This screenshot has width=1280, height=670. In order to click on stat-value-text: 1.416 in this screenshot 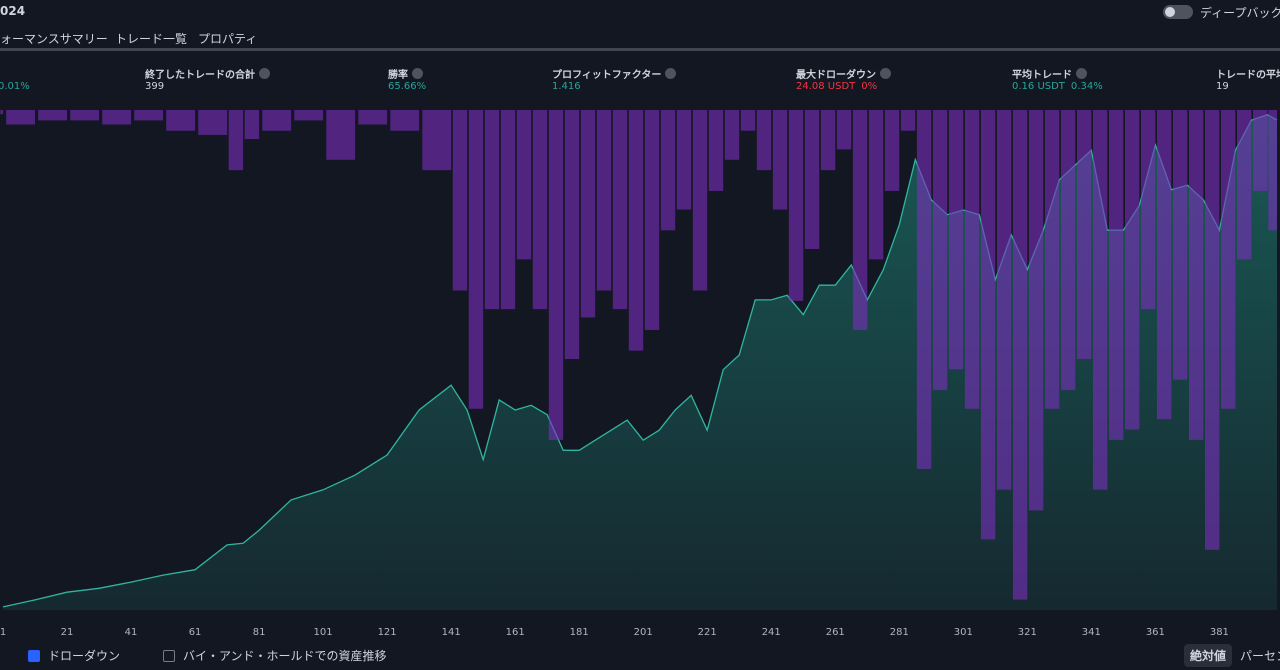, I will do `click(566, 86)`.